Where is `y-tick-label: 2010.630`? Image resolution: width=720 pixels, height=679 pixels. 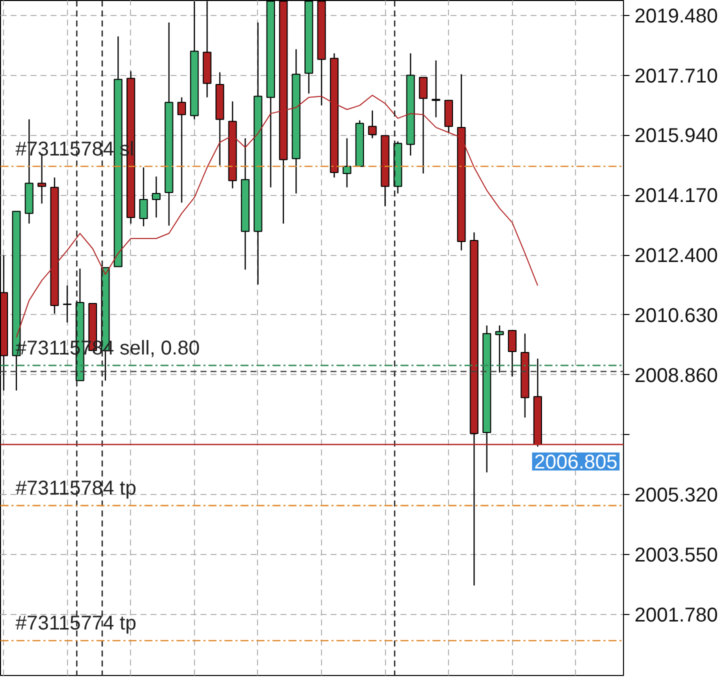 y-tick-label: 2010.630 is located at coordinates (676, 315).